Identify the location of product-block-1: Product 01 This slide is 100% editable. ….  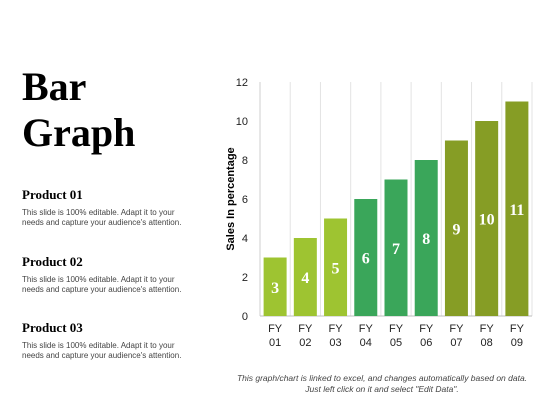
(109, 207).